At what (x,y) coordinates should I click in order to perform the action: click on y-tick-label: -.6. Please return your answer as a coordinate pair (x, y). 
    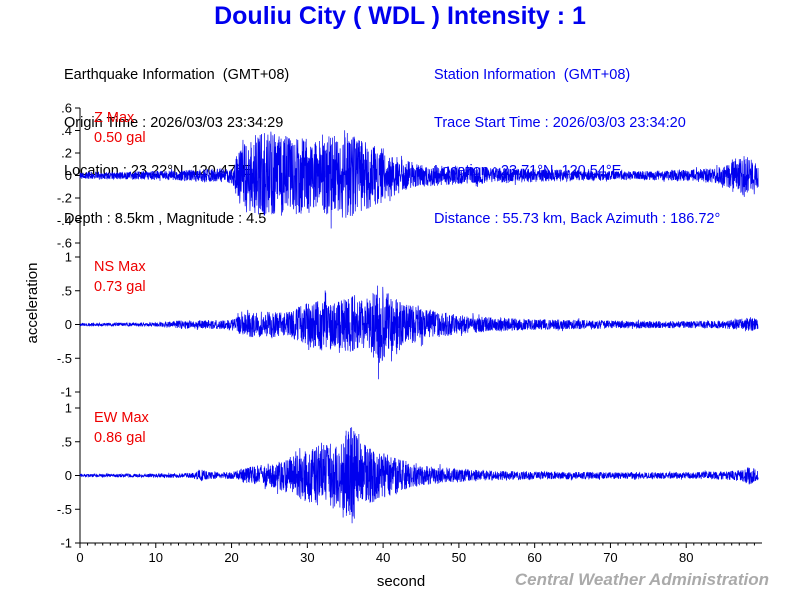
    Looking at the image, I should click on (64, 243).